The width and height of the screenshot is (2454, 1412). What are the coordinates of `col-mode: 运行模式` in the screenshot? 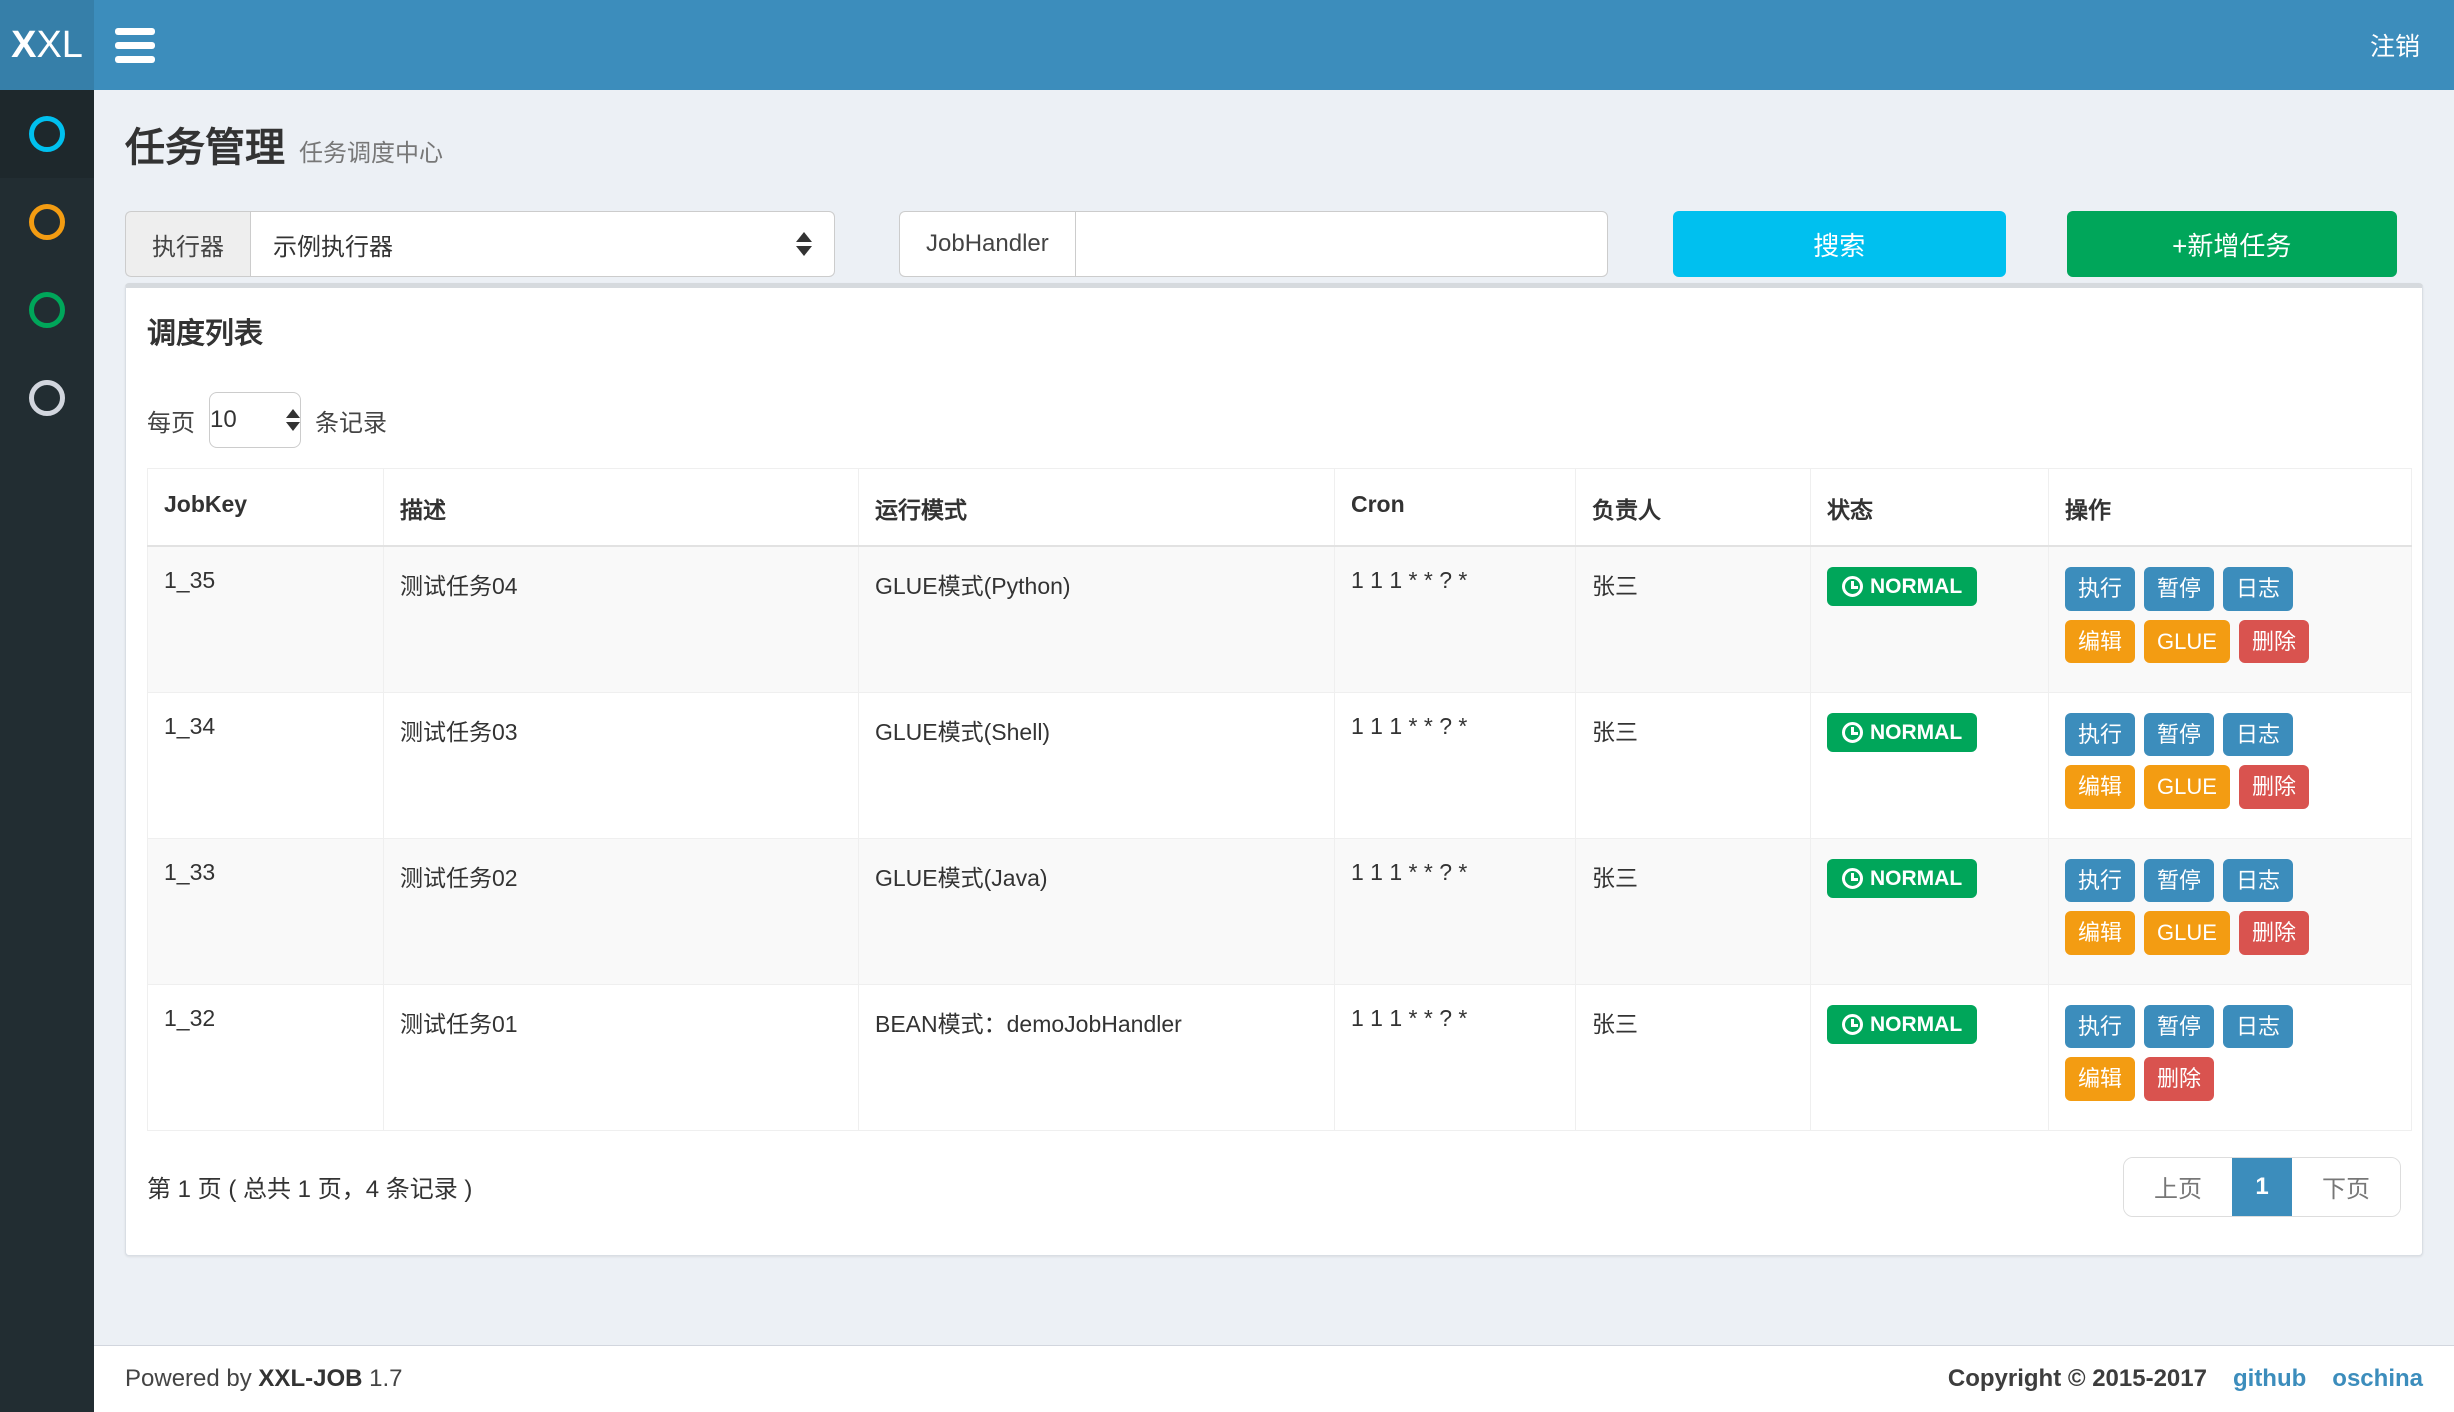 It's located at (1096, 507).